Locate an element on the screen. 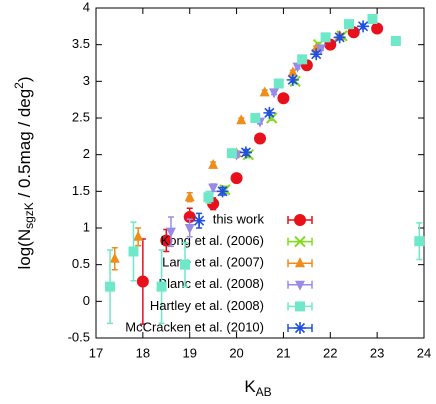 The height and width of the screenshot is (404, 436). x-tick-label: 24 is located at coordinates (424, 352).